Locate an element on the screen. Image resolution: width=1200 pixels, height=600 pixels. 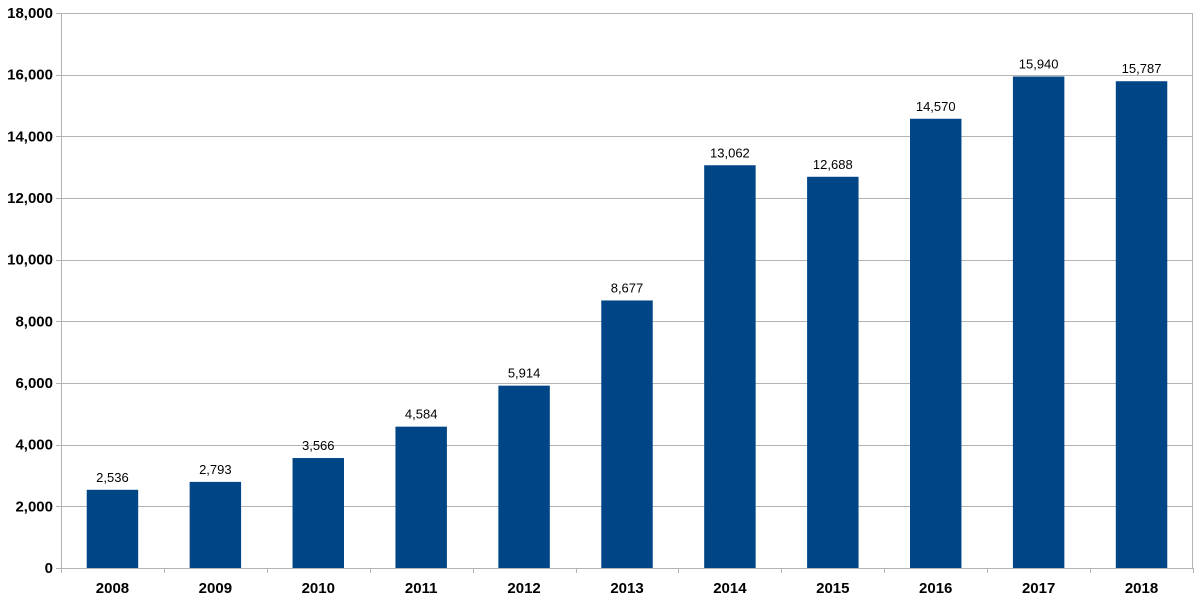
y-tick-label: 0 is located at coordinates (49, 568).